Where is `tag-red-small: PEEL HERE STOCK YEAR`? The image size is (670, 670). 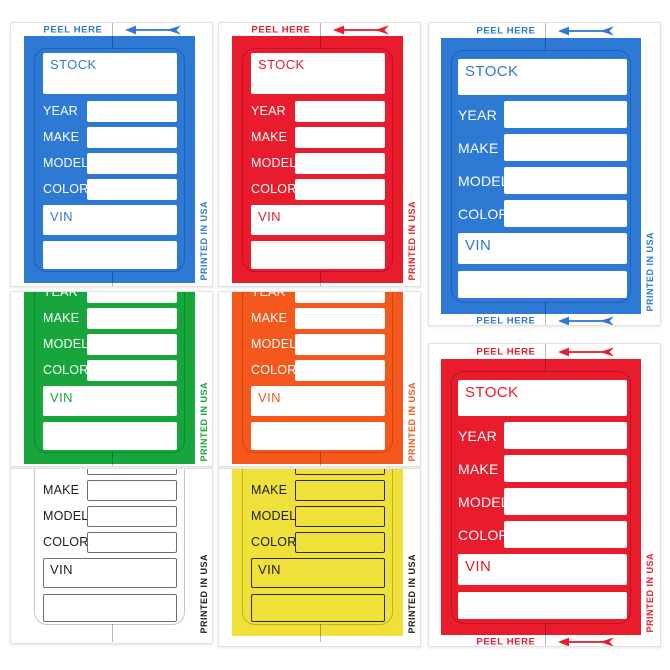 tag-red-small: PEEL HERE STOCK YEAR is located at coordinates (319, 154).